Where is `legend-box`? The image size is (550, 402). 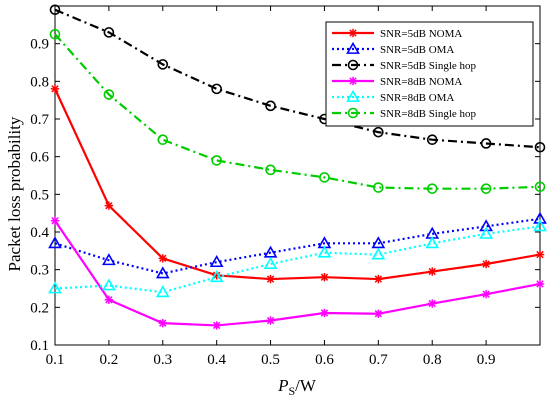 legend-box is located at coordinates (429, 74).